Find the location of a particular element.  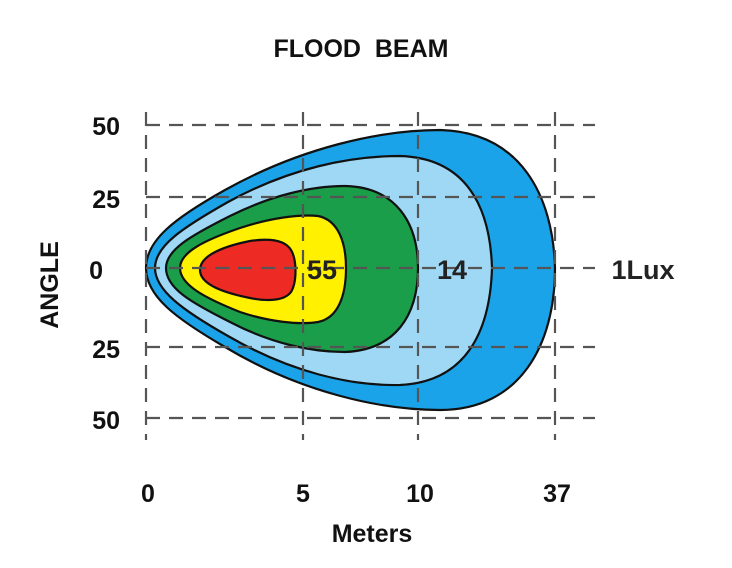

contour-label-55: 55 is located at coordinates (322, 270).